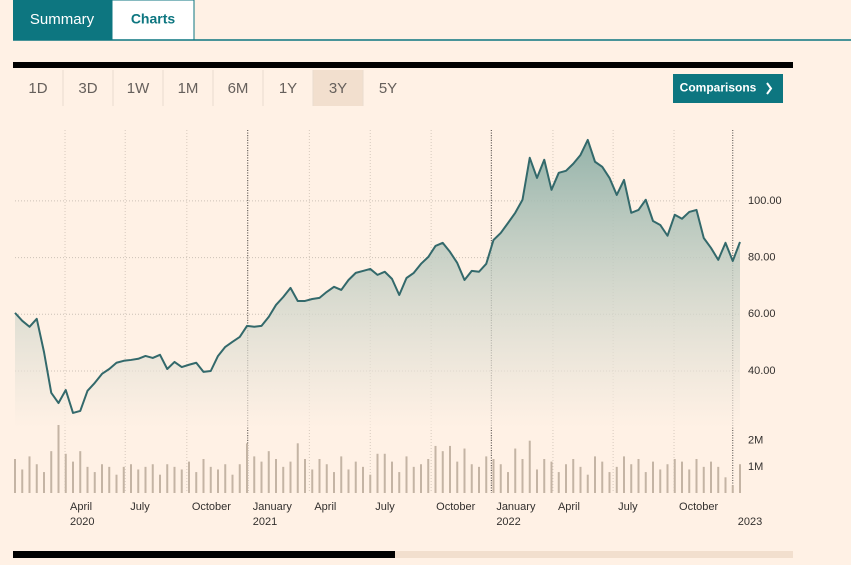 This screenshot has width=851, height=565. Describe the element at coordinates (238, 88) in the screenshot. I see `period-label: 6M` at that location.